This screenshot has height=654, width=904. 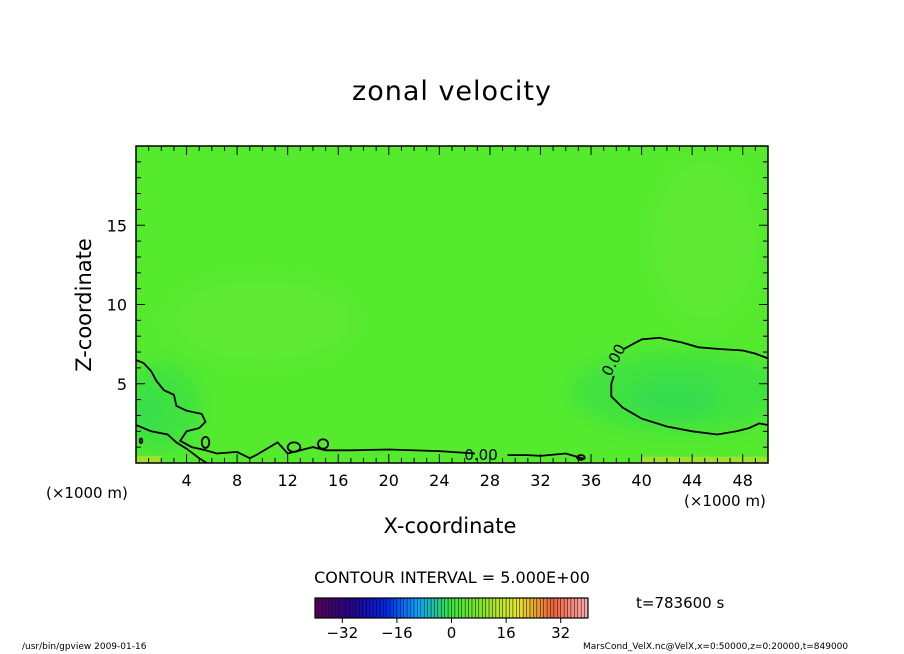 What do you see at coordinates (692, 480) in the screenshot?
I see `x-tick-label: 44` at bounding box center [692, 480].